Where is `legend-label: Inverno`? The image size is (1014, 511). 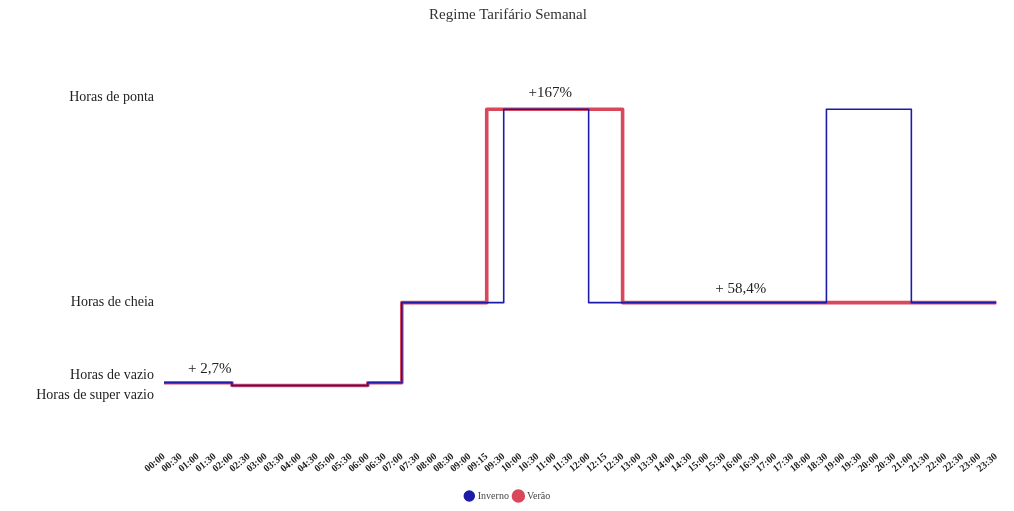 legend-label: Inverno is located at coordinates (493, 495).